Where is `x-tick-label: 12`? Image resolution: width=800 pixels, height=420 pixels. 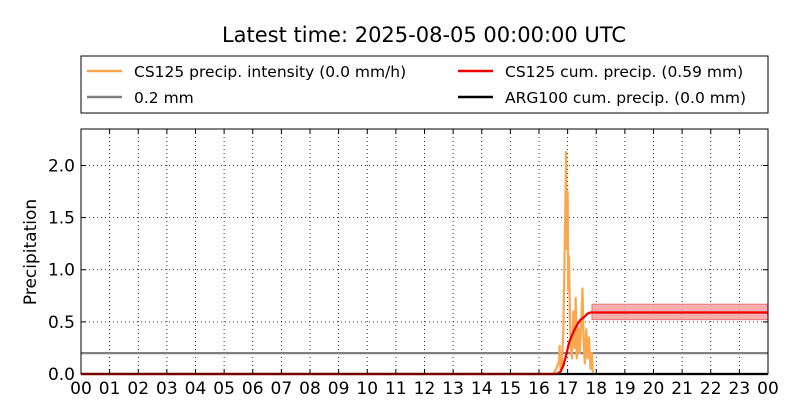 x-tick-label: 12 is located at coordinates (425, 389).